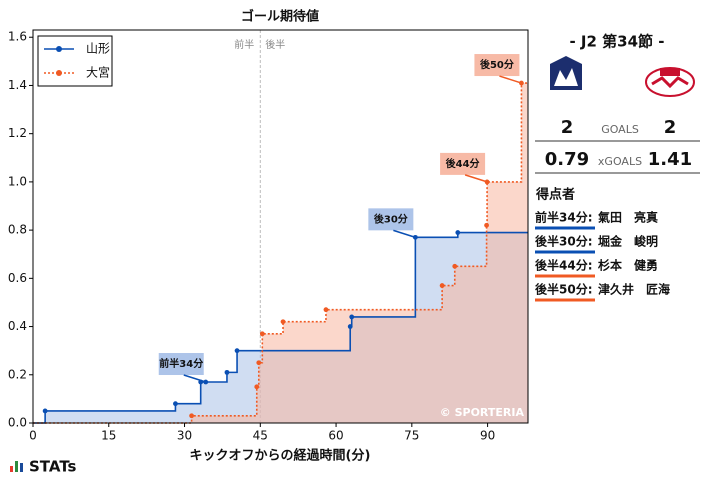  What do you see at coordinates (670, 82) in the screenshot?
I see `logo-away` at bounding box center [670, 82].